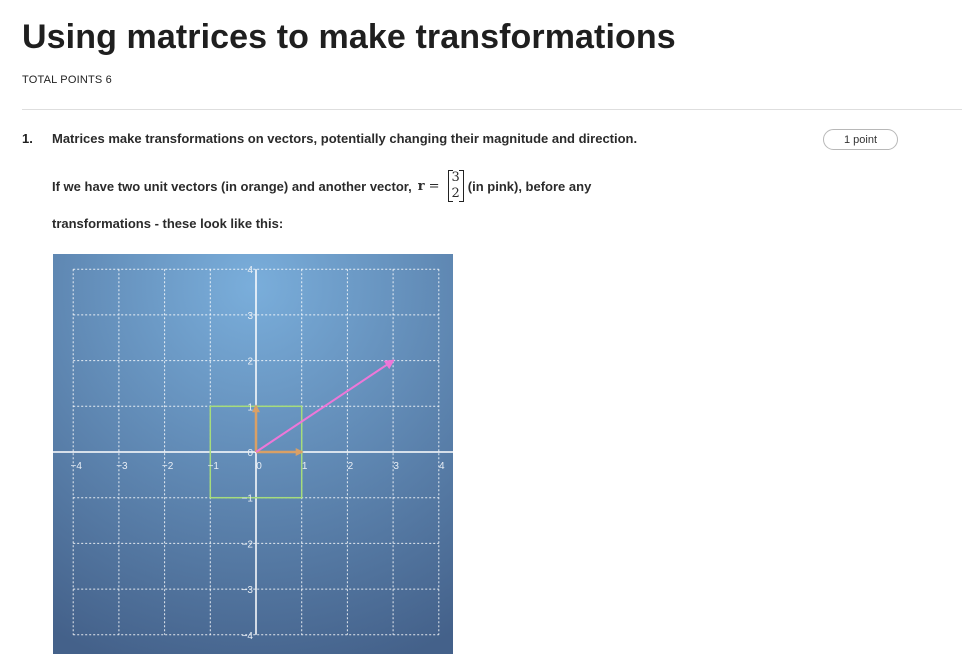 This screenshot has height=672, width=962. Describe the element at coordinates (442, 466) in the screenshot. I see `x-tick-label: 4` at that location.